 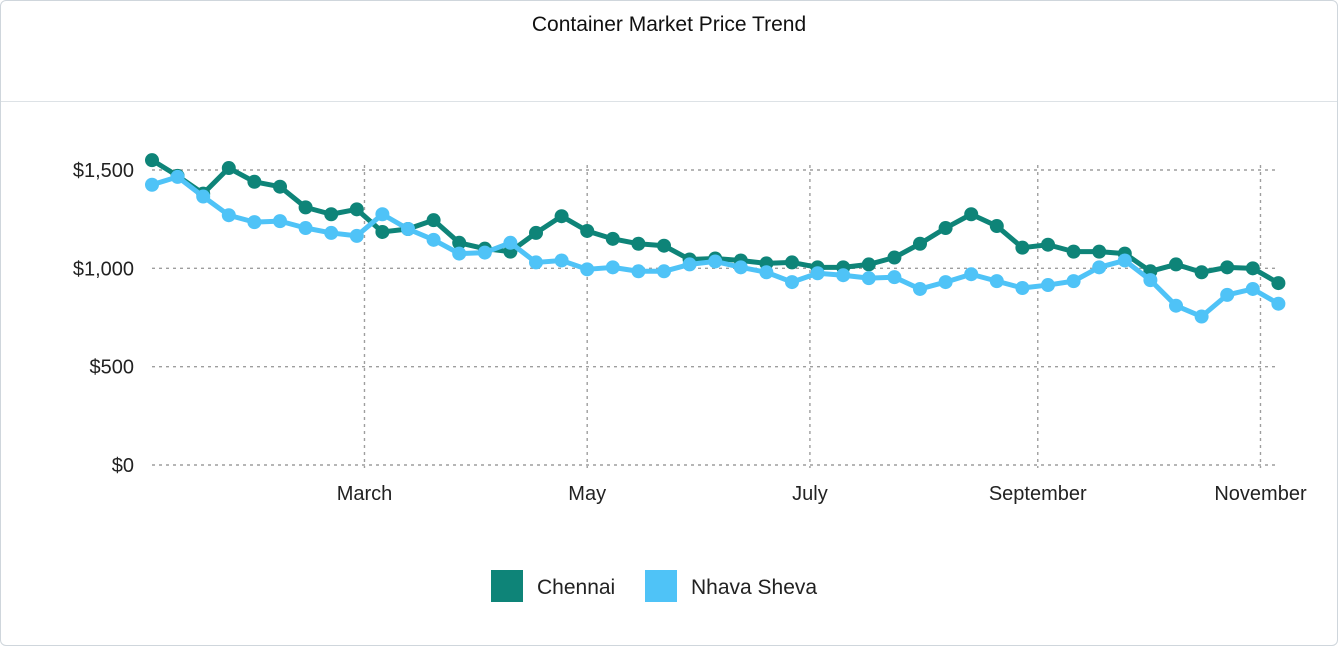 I want to click on legend-swatch-chennai, so click(x=507, y=586).